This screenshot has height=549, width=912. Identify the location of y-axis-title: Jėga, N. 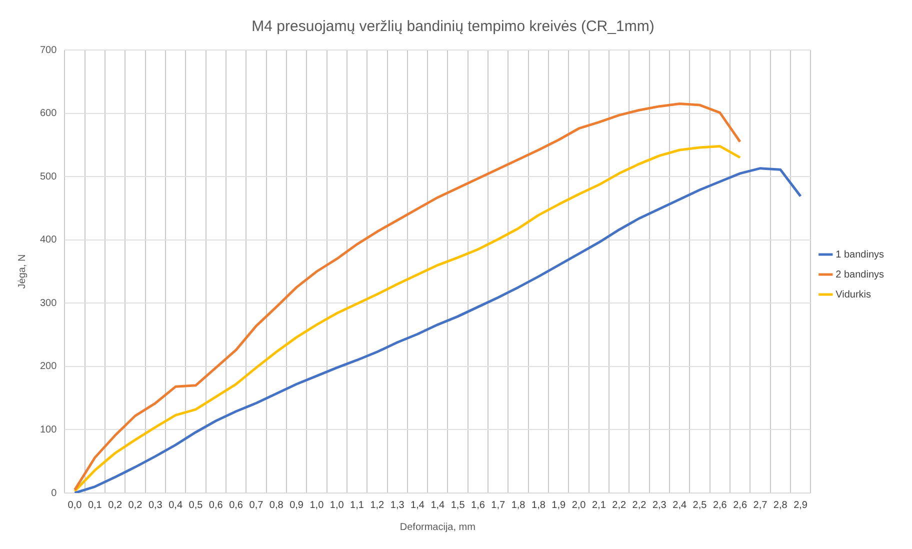
(22, 271).